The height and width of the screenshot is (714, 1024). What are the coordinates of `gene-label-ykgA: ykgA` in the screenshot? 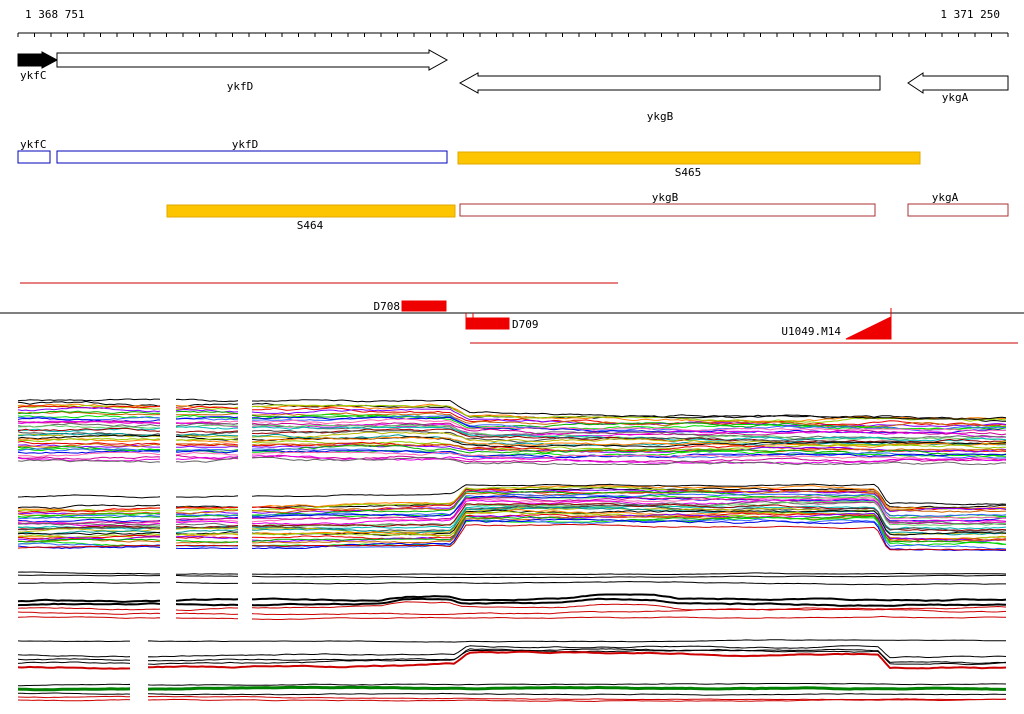 It's located at (955, 97).